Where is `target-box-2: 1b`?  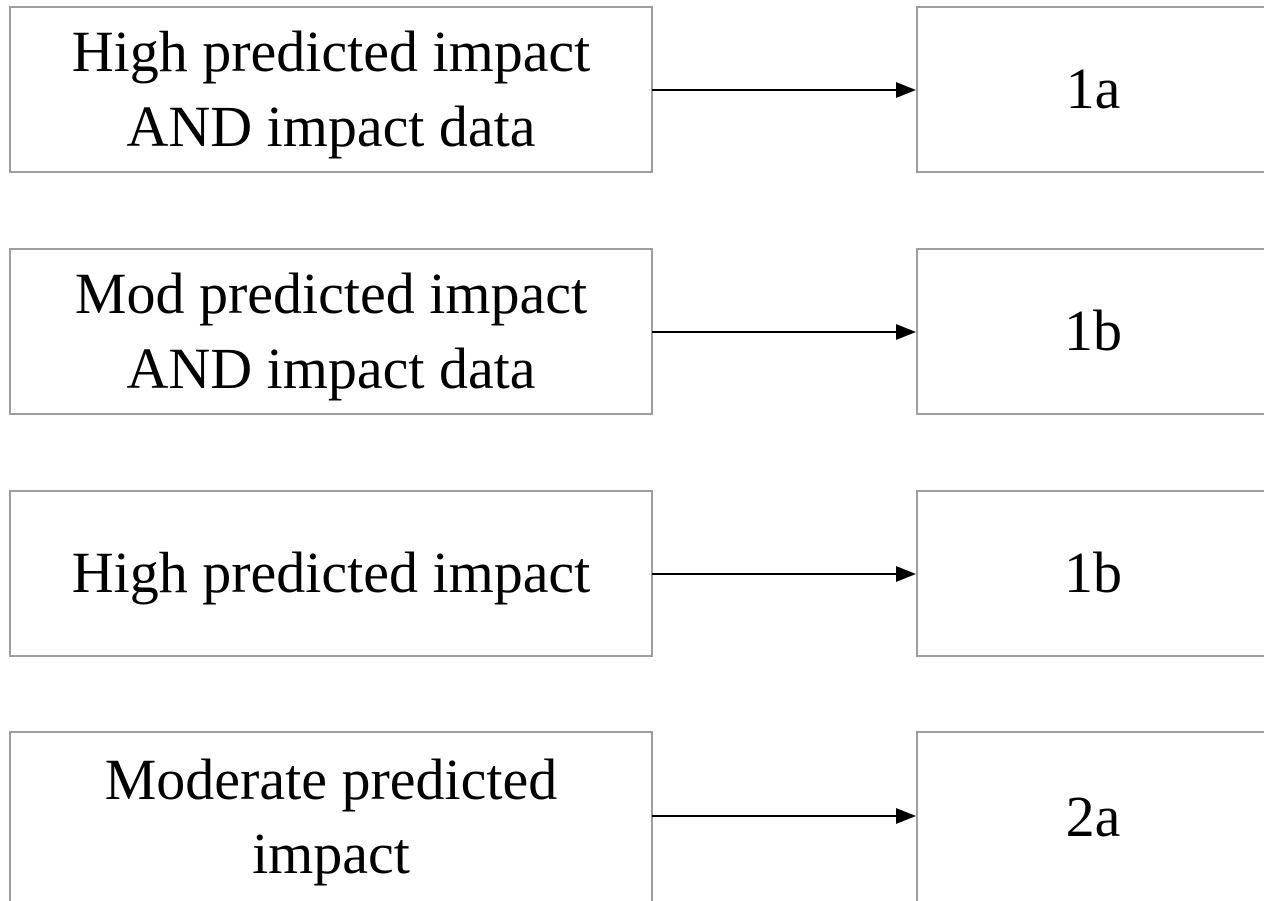
target-box-2: 1b is located at coordinates (1090, 331).